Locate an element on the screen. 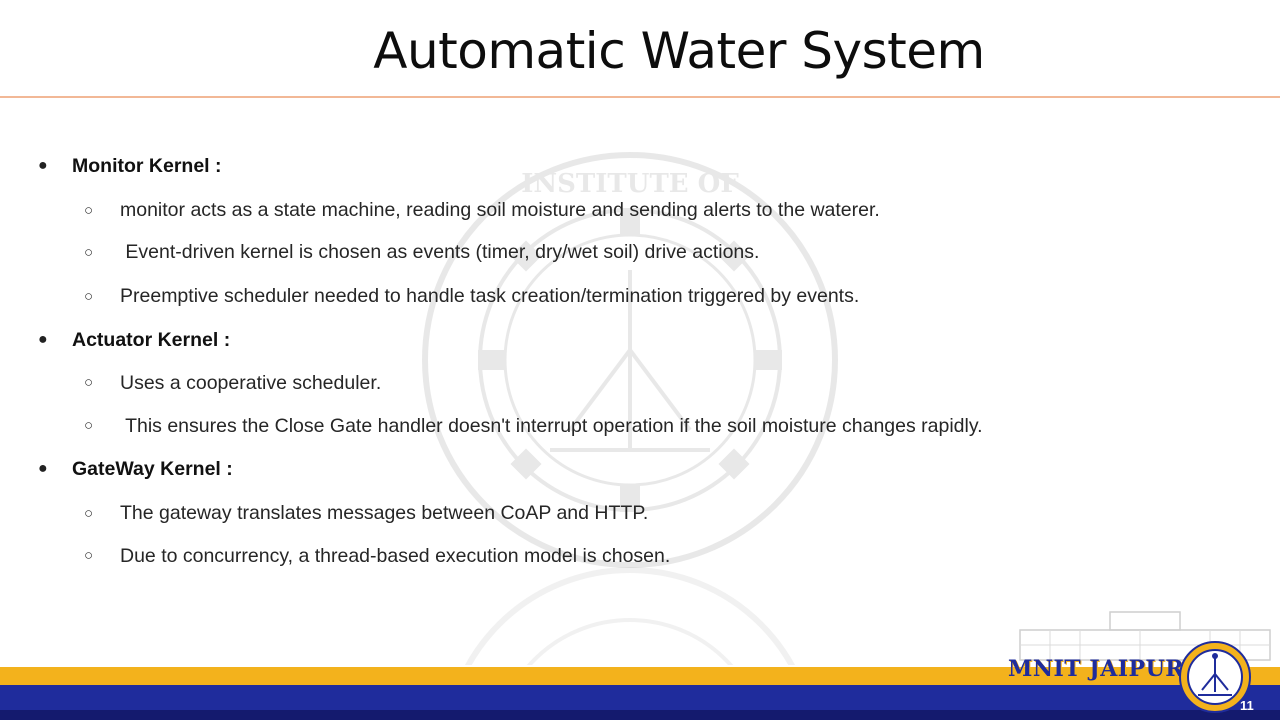  slide-title: Automatic Water System is located at coordinates (679, 51).